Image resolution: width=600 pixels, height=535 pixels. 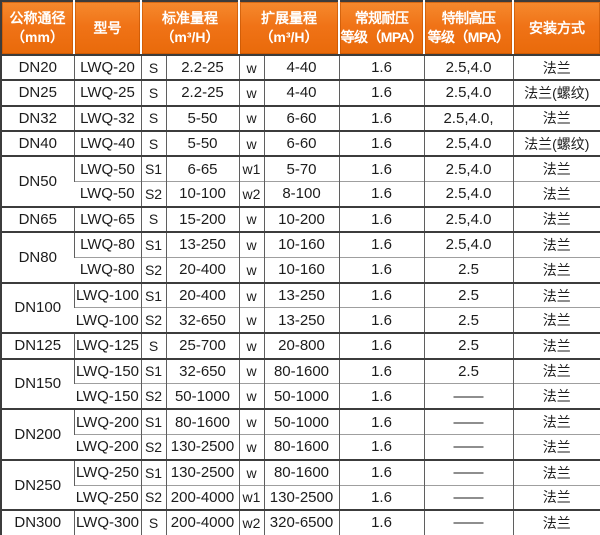 I want to click on cell-nominal-diameter: DN250, so click(x=37, y=484).